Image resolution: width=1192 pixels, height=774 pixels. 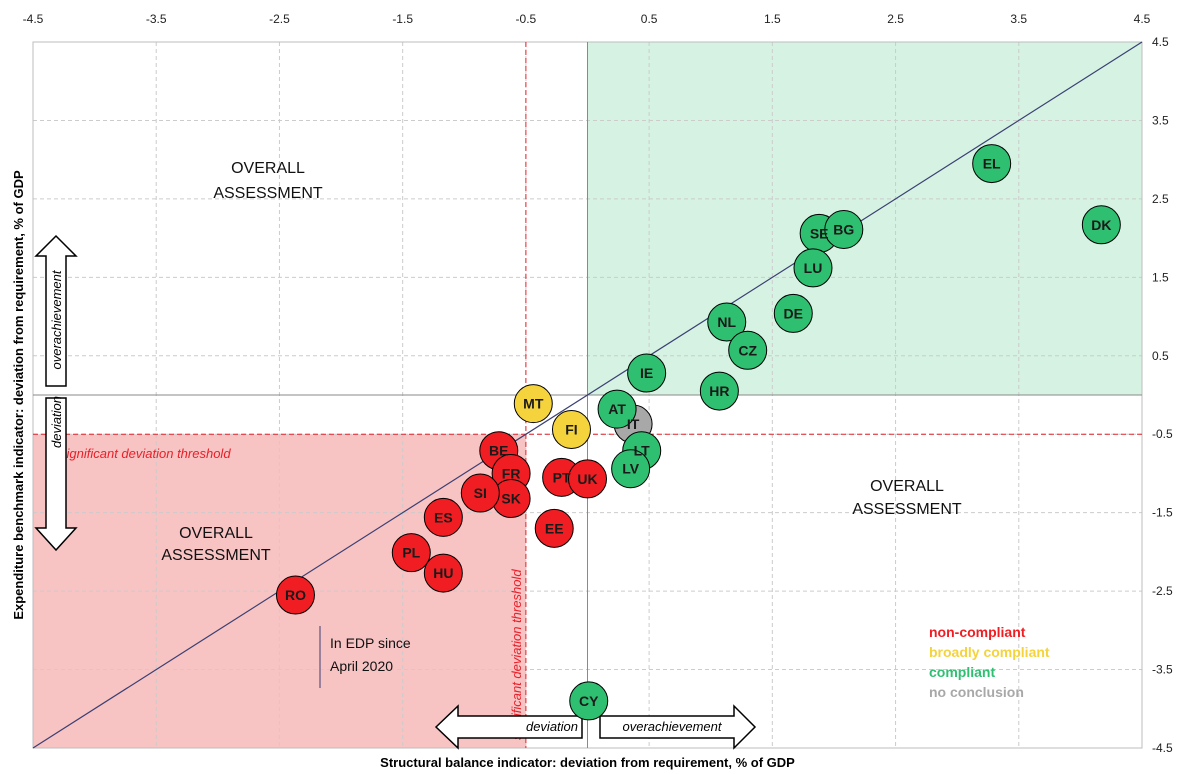 I want to click on point-label-cz: CZ, so click(x=747, y=350).